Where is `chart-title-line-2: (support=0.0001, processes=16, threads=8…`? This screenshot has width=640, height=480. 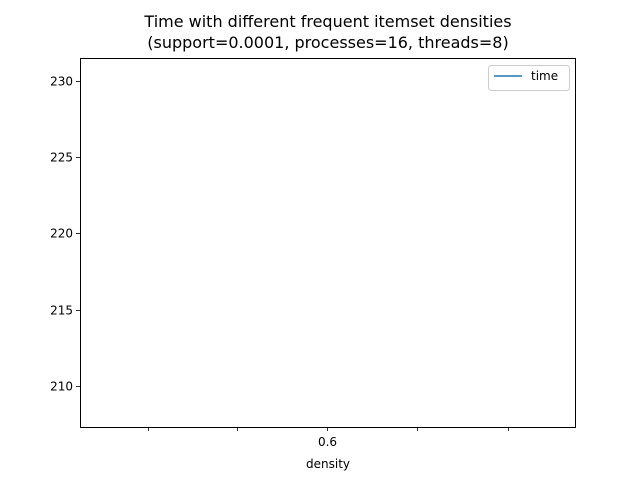
chart-title-line-2: (support=0.0001, processes=16, threads=8… is located at coordinates (327, 42).